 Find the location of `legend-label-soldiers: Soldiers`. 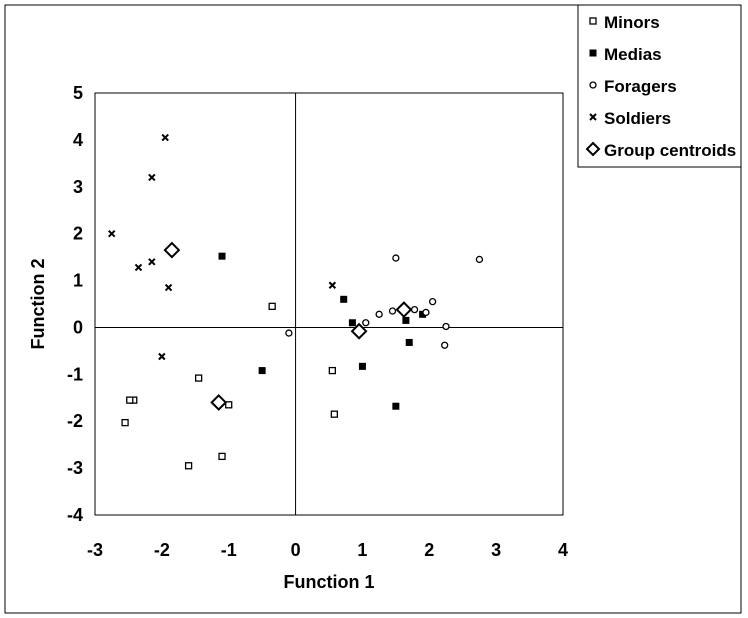

legend-label-soldiers: Soldiers is located at coordinates (637, 118).